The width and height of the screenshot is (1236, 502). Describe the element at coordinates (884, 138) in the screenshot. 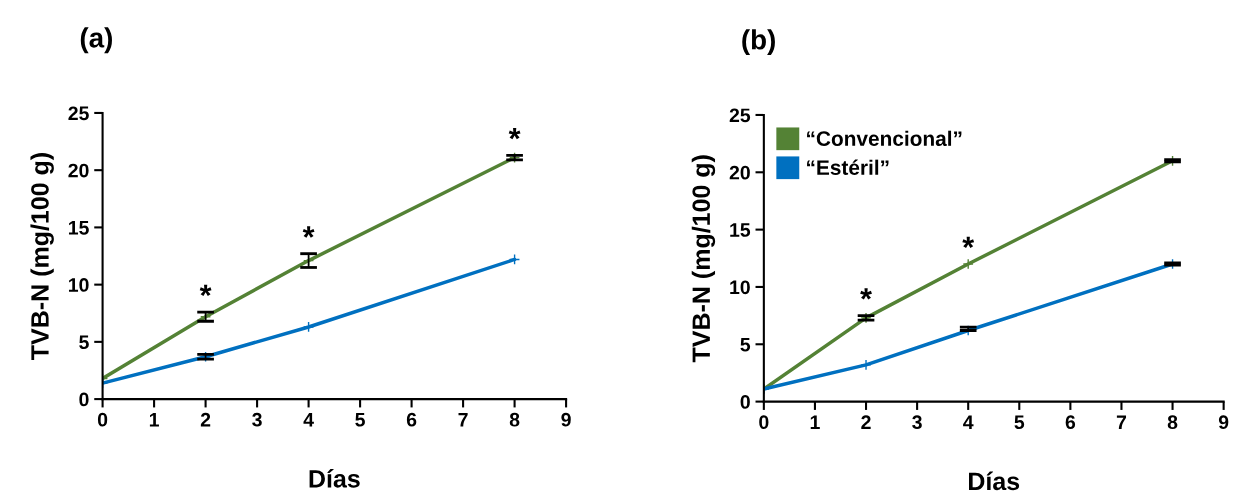

I see `legend-label: “Convencional”` at that location.